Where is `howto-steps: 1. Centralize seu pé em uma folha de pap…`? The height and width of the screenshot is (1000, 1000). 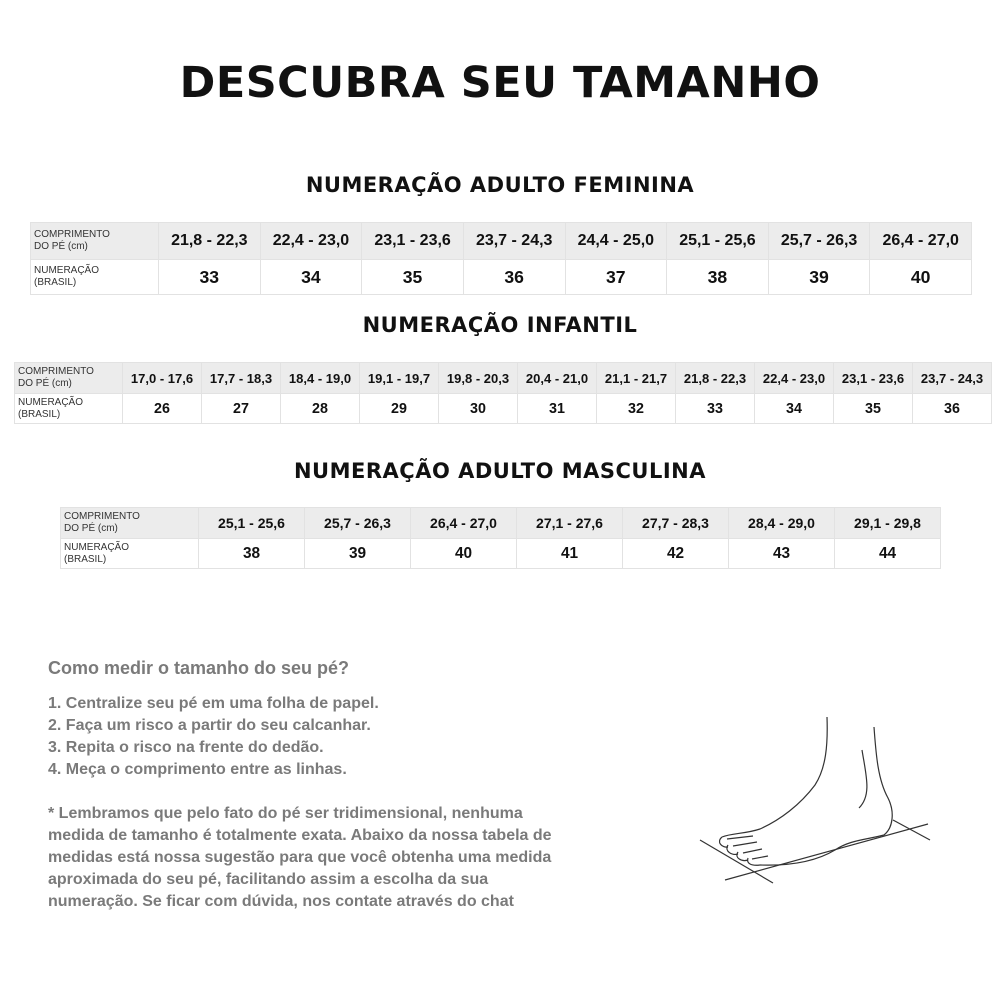
howto-steps: 1. Centralize seu pé em uma folha de pap… is located at coordinates (213, 737).